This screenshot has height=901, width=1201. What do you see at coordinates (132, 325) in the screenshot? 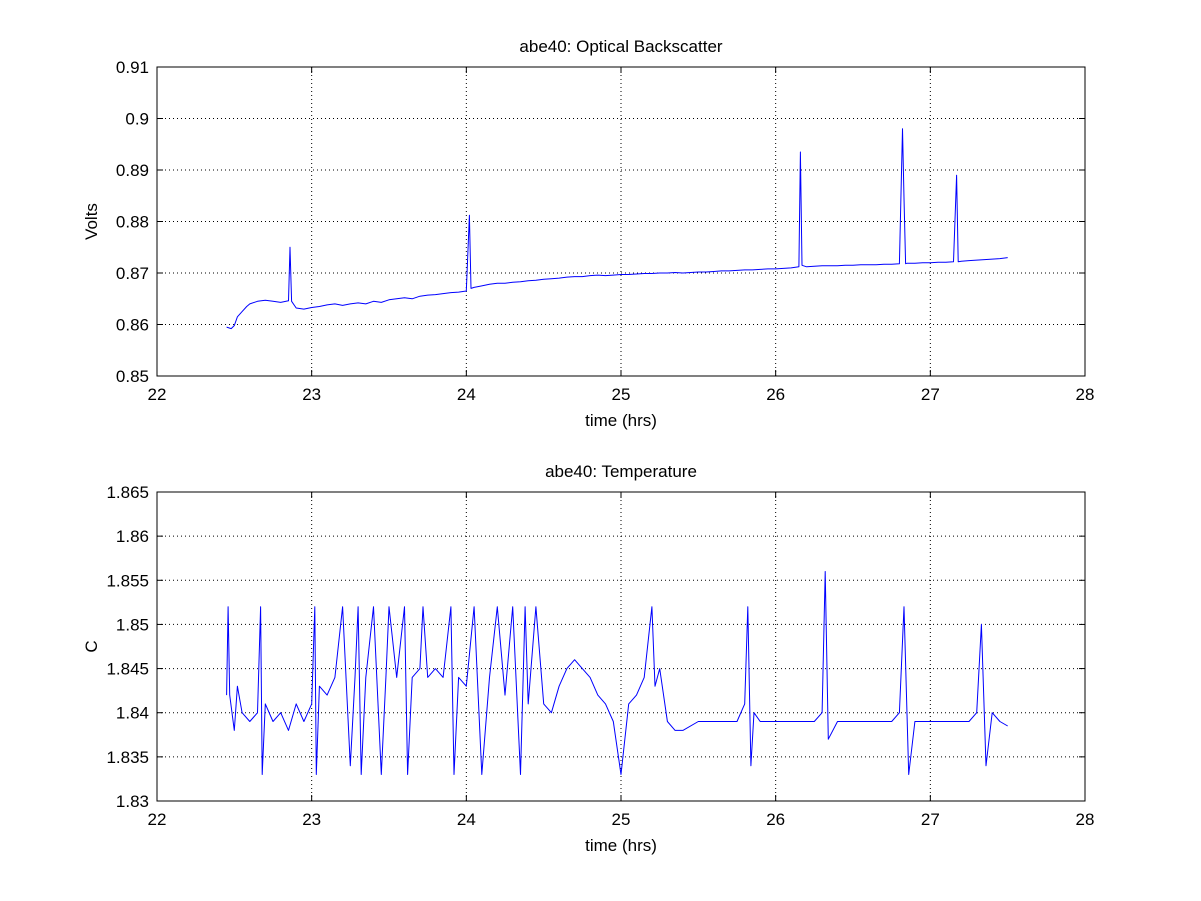
I see `y-tick-label: 0.86` at bounding box center [132, 325].